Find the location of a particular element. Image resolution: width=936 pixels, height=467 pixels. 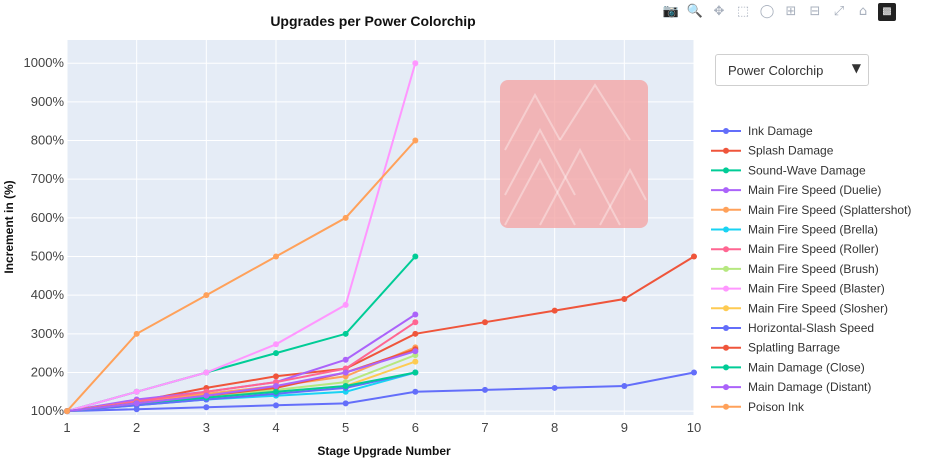

legend-item: Main Damage (Close) is located at coordinates (788, 367).